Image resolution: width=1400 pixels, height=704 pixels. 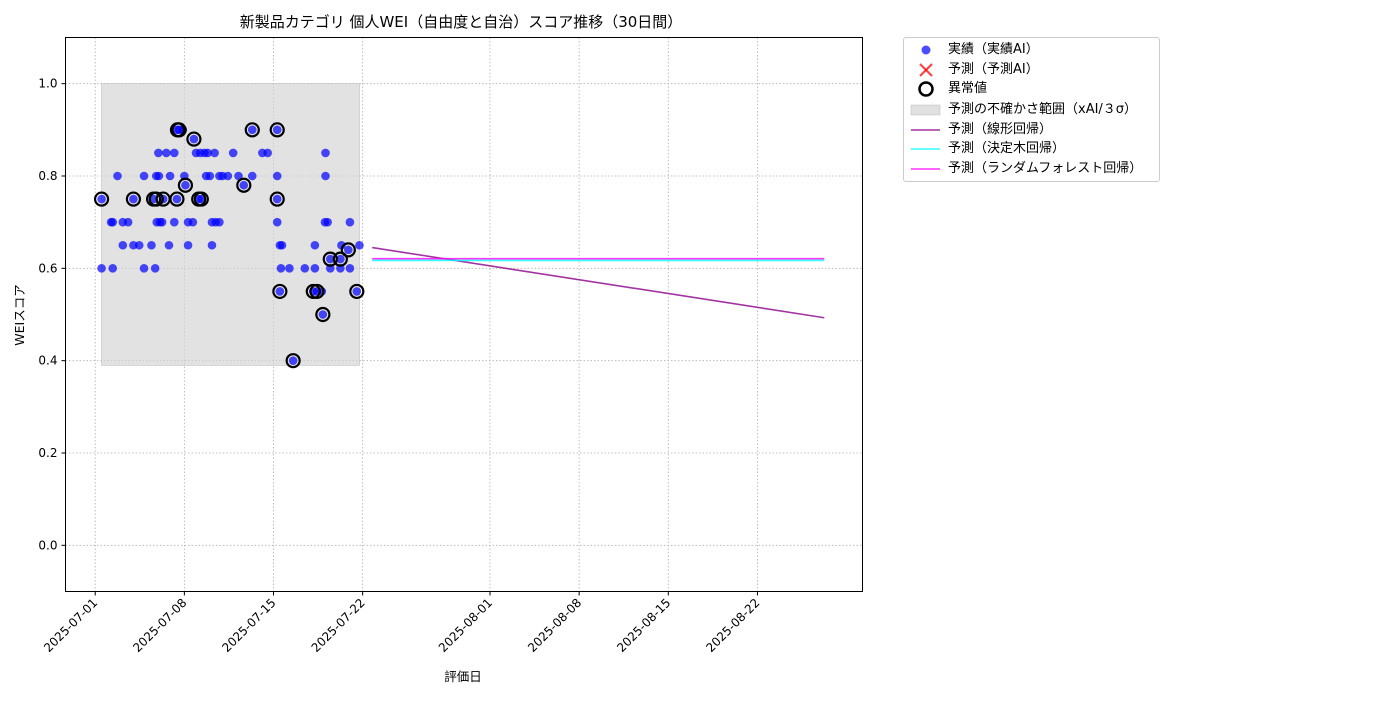 What do you see at coordinates (47, 453) in the screenshot?
I see `y-tick-label: 0.2` at bounding box center [47, 453].